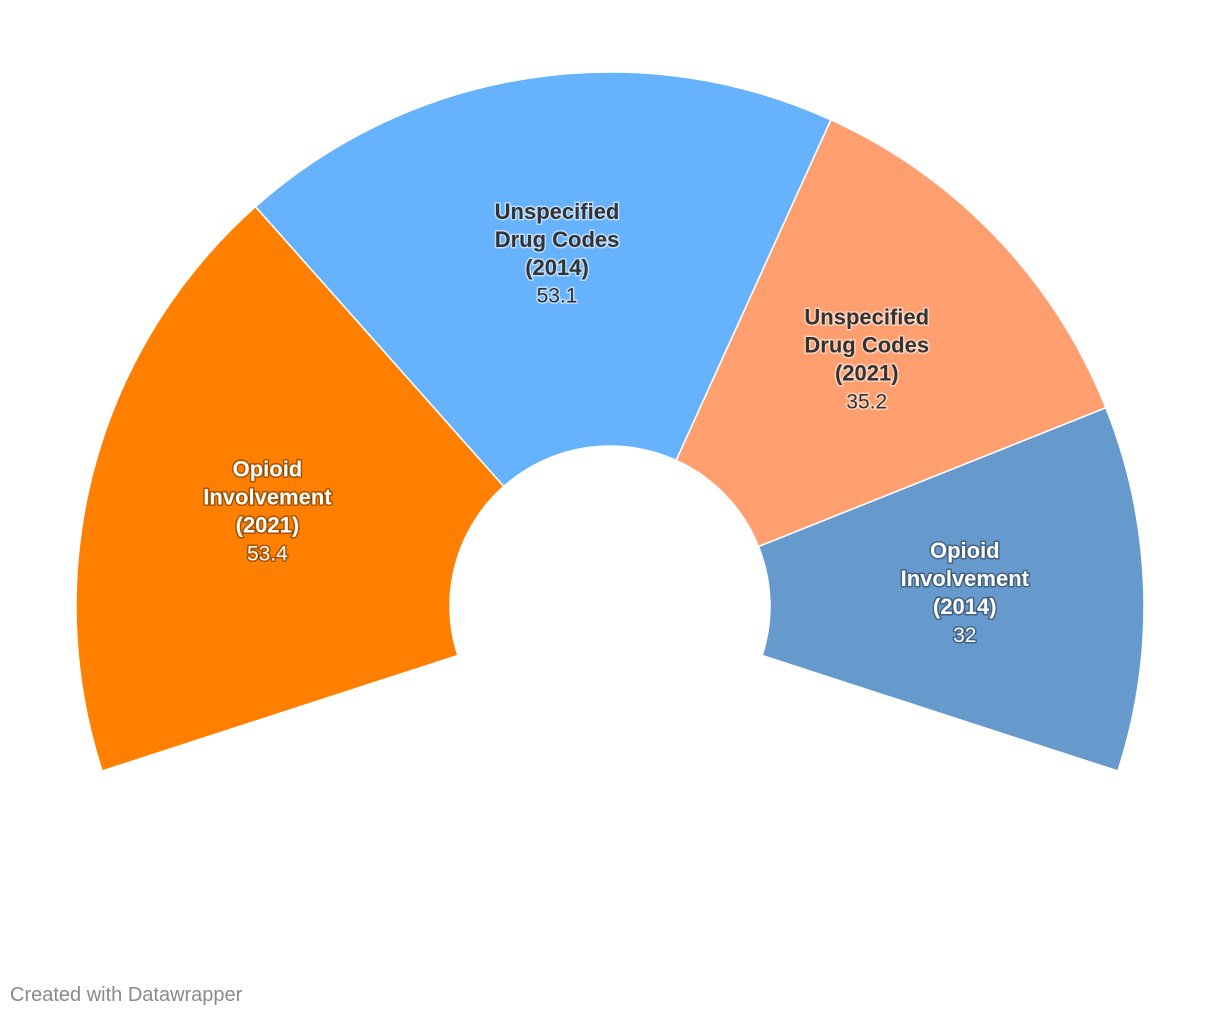 The image size is (1220, 1020). What do you see at coordinates (126, 995) in the screenshot?
I see `datawrapper-credit: Created with Datawrapper` at bounding box center [126, 995].